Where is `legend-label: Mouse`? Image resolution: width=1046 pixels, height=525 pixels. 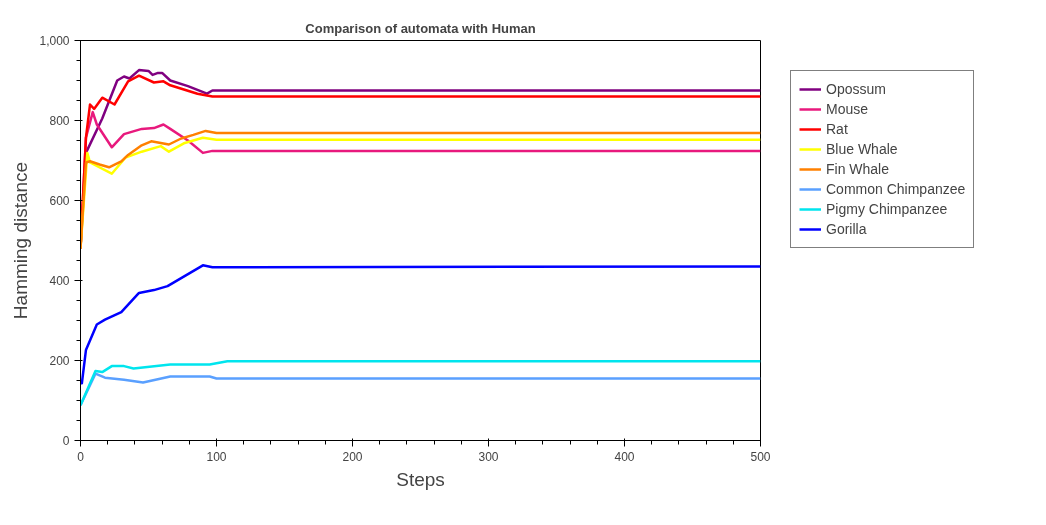
legend-label: Mouse is located at coordinates (847, 109).